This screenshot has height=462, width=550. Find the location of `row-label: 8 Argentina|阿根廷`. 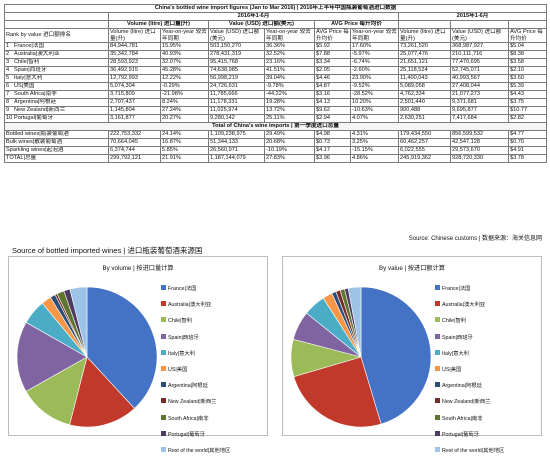

row-label: 8 Argentina|阿根廷 is located at coordinates (56, 102).